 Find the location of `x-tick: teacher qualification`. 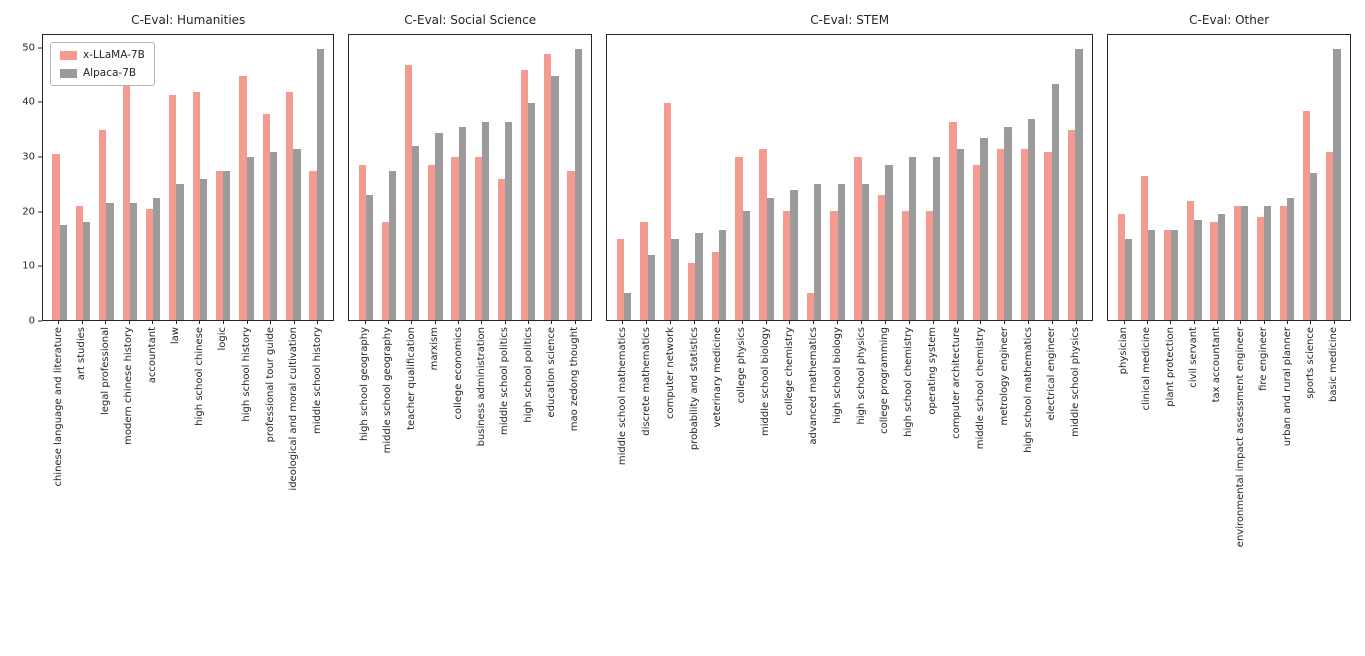

x-tick: teacher qualification is located at coordinates (411, 456).